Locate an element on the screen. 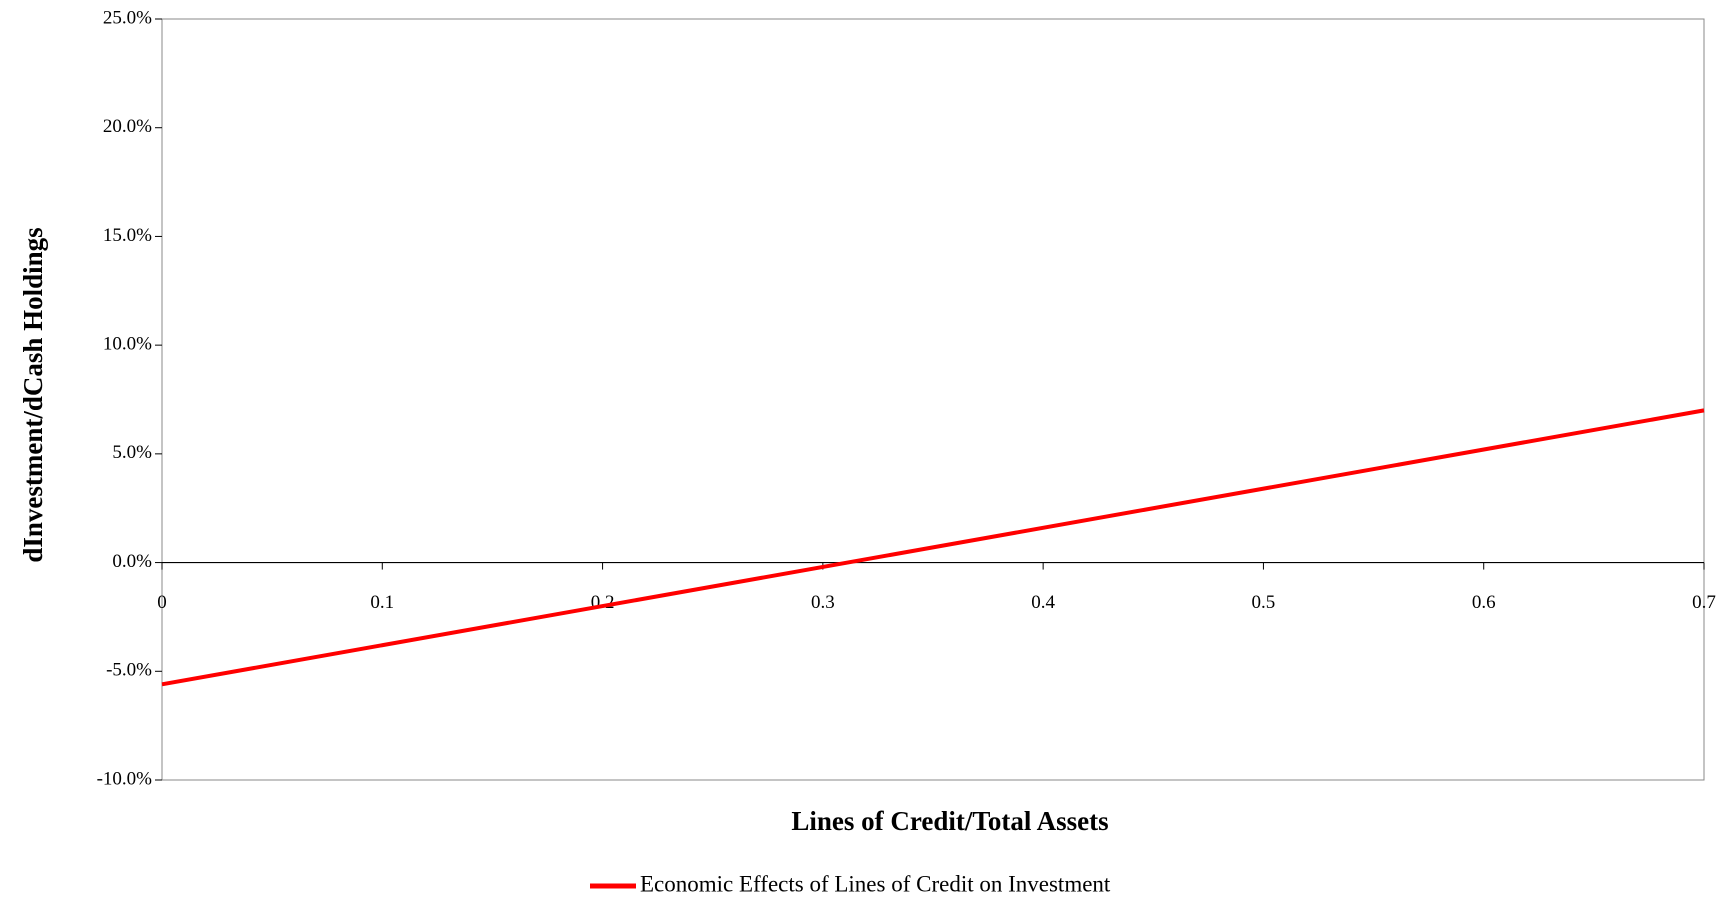  x-tick-label: 0.5 is located at coordinates (1264, 602).